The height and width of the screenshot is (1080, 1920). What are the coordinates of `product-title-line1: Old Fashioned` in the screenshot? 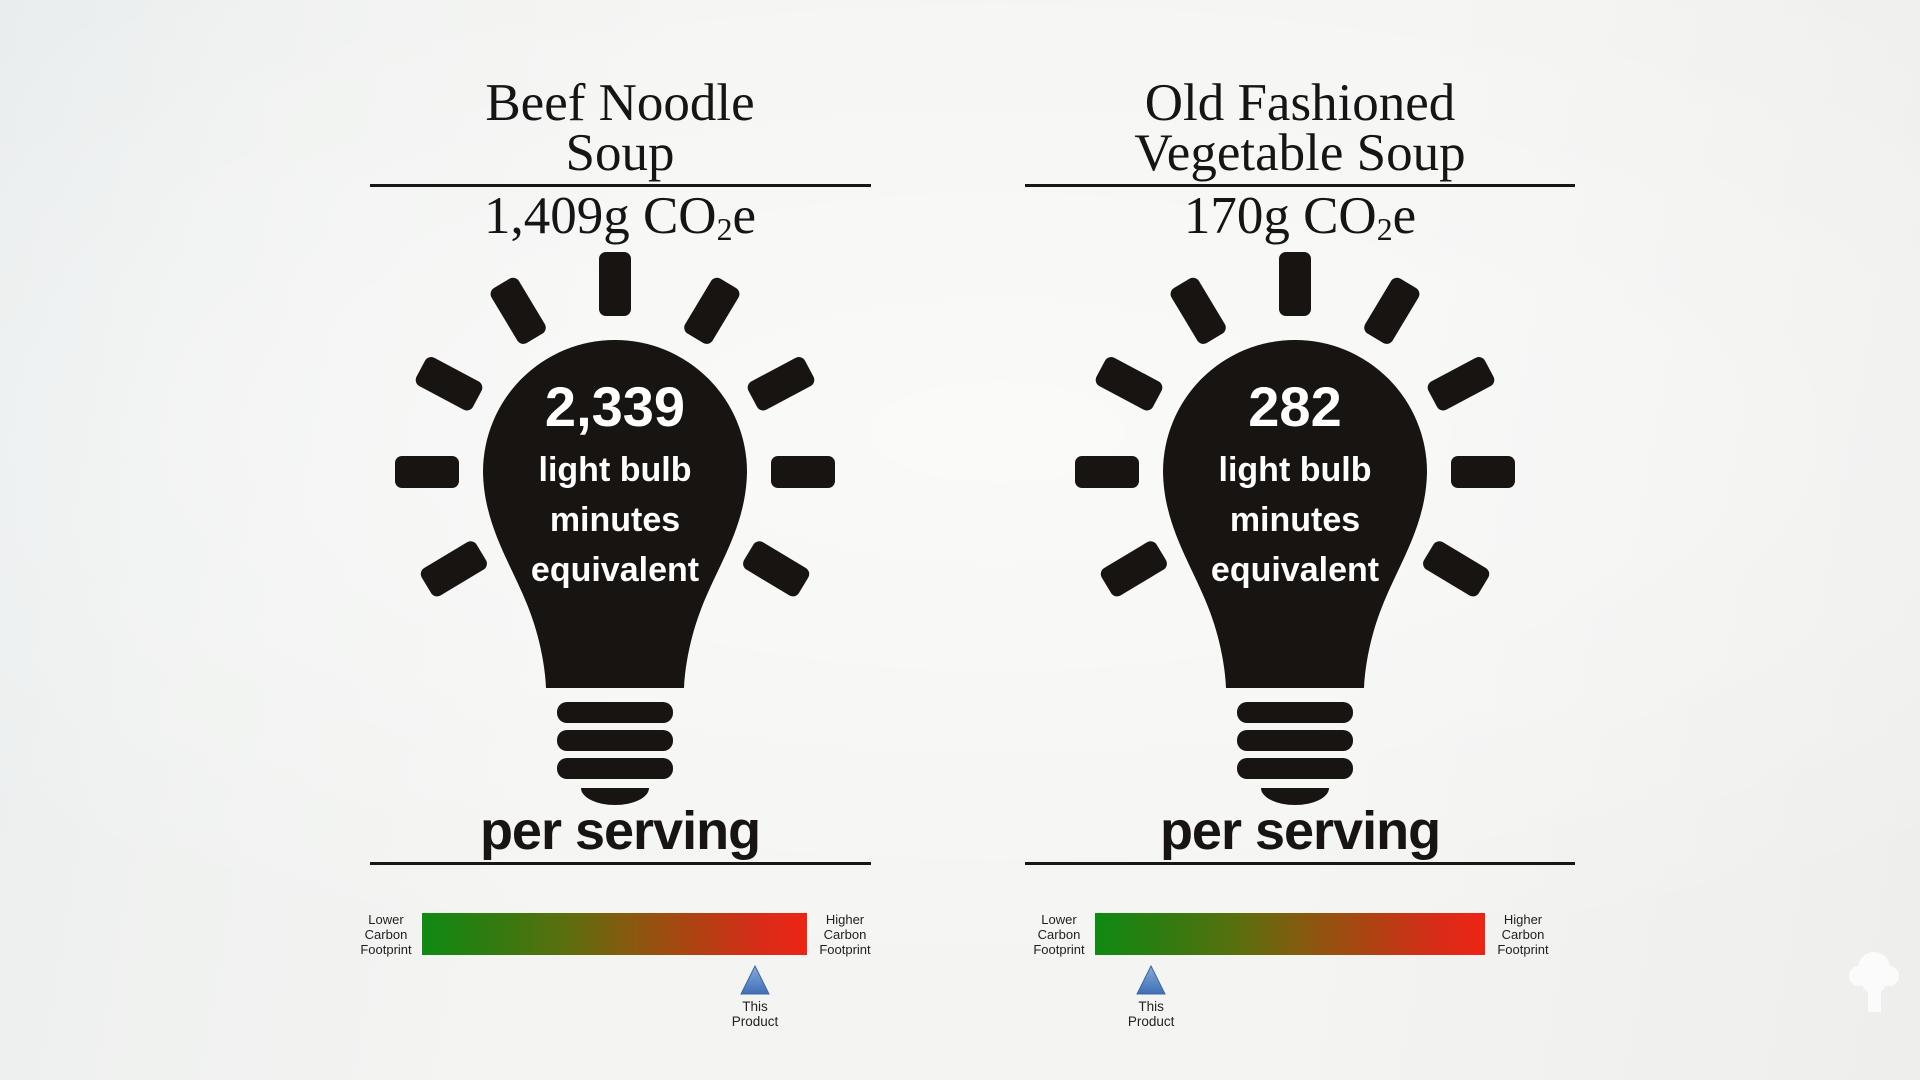 It's located at (1300, 103).